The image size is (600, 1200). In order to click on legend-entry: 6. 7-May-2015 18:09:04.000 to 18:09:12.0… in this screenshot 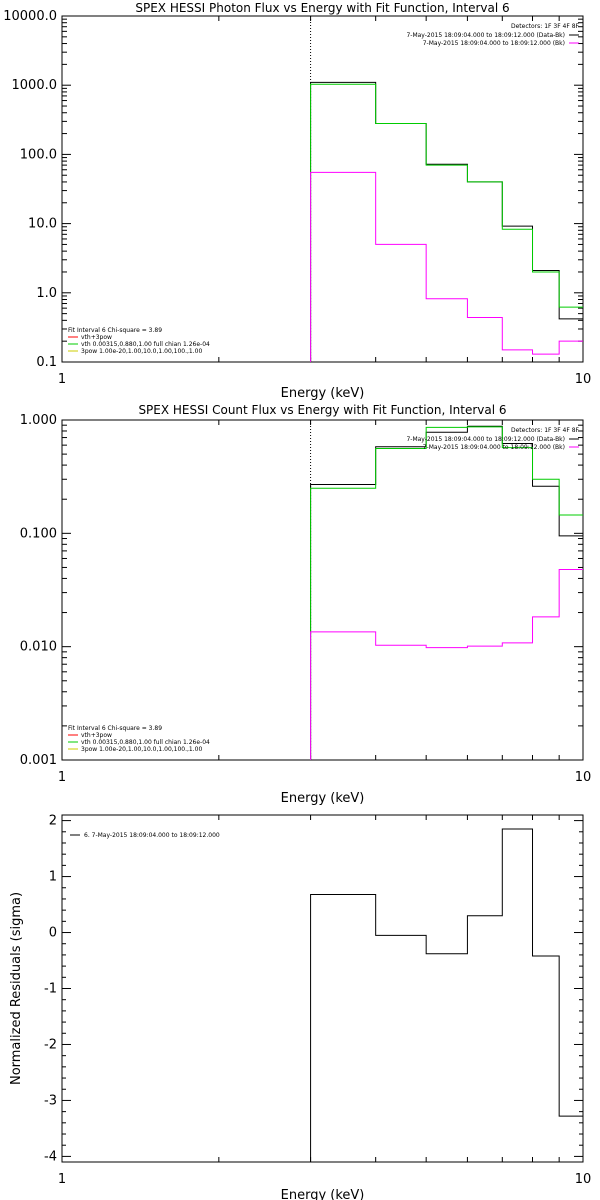, I will do `click(152, 835)`.